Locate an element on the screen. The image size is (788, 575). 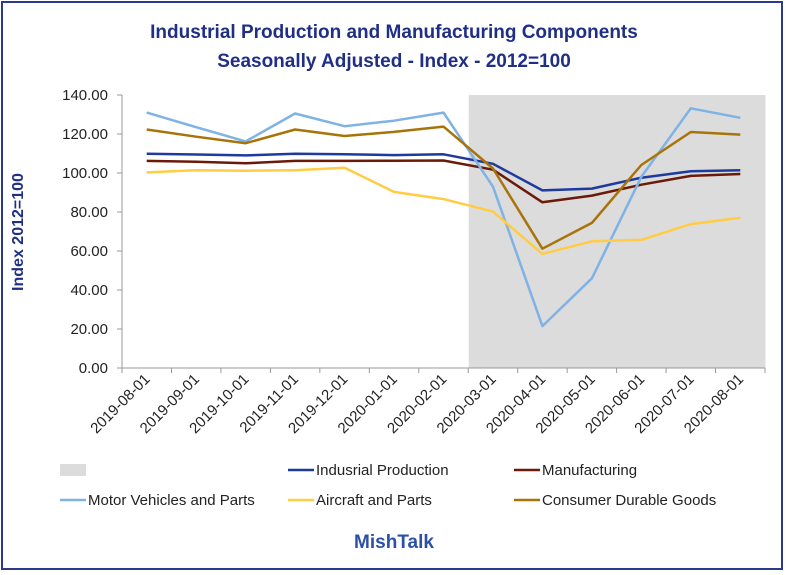
y-tick-label: 40.00 is located at coordinates (89, 290).